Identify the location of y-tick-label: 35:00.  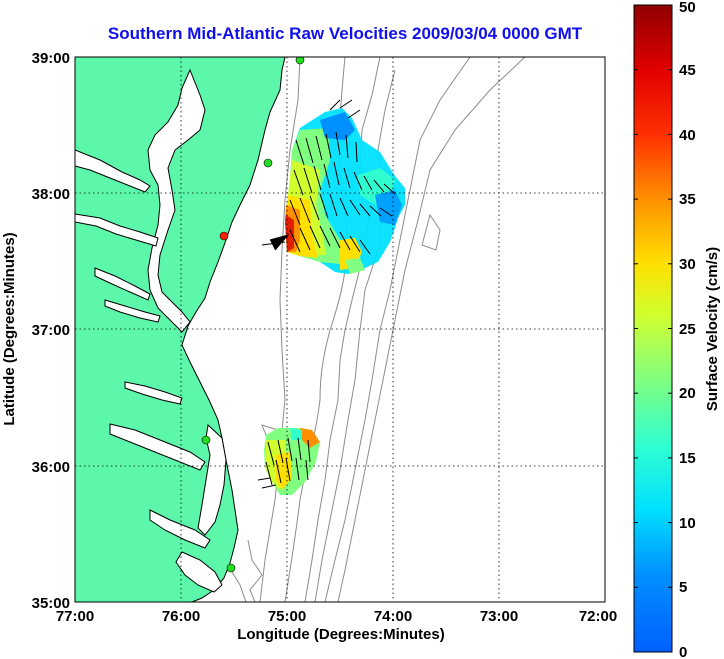
(51, 603).